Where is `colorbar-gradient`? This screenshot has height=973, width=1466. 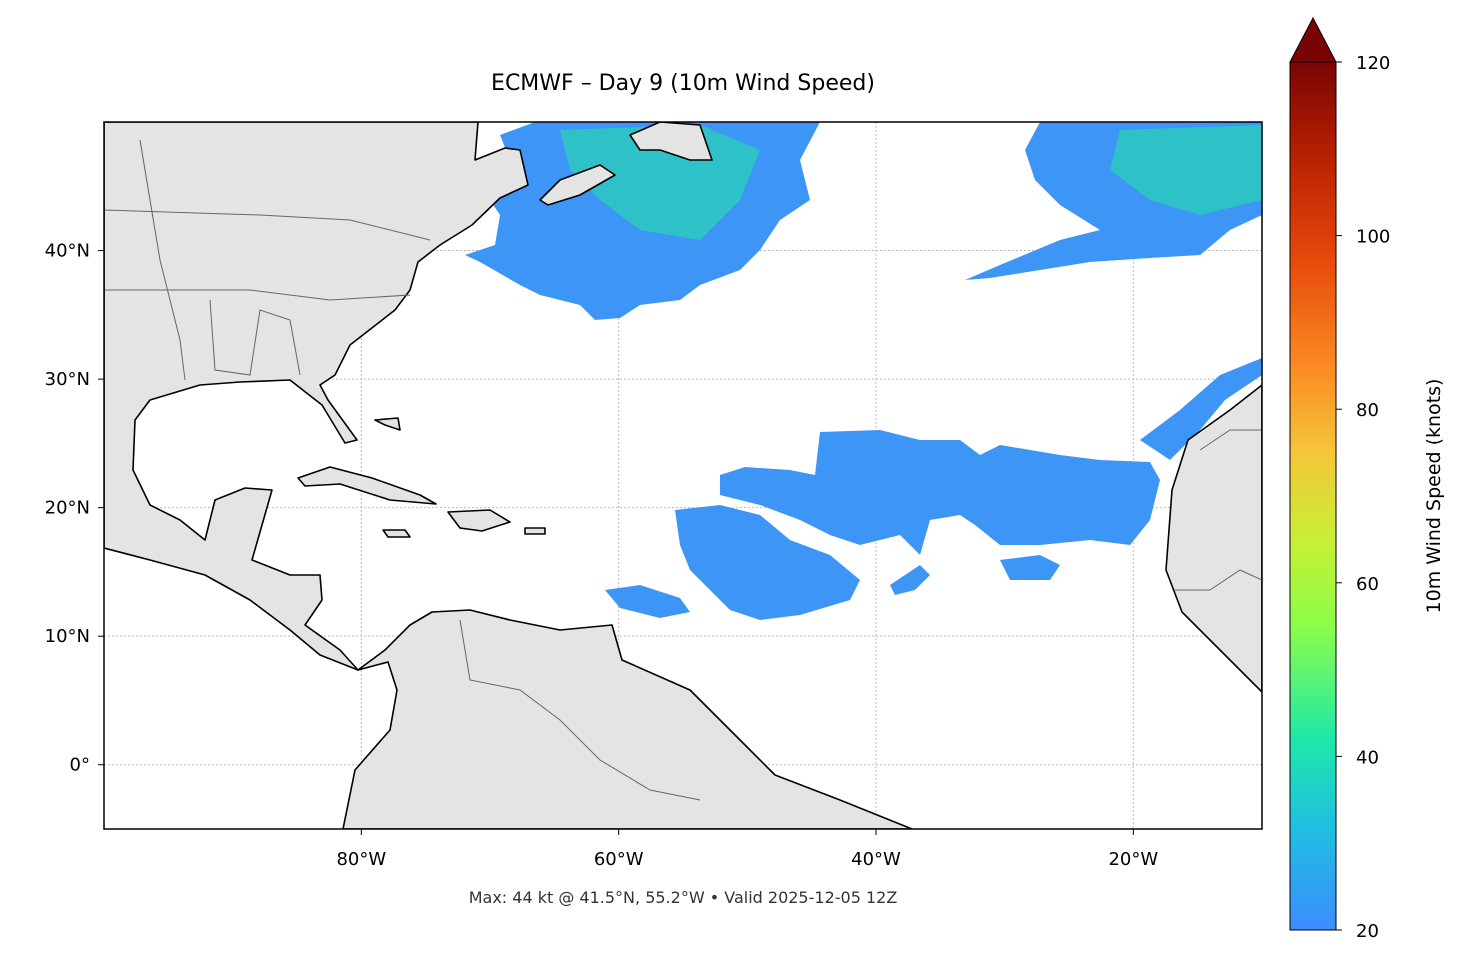 colorbar-gradient is located at coordinates (1313, 496).